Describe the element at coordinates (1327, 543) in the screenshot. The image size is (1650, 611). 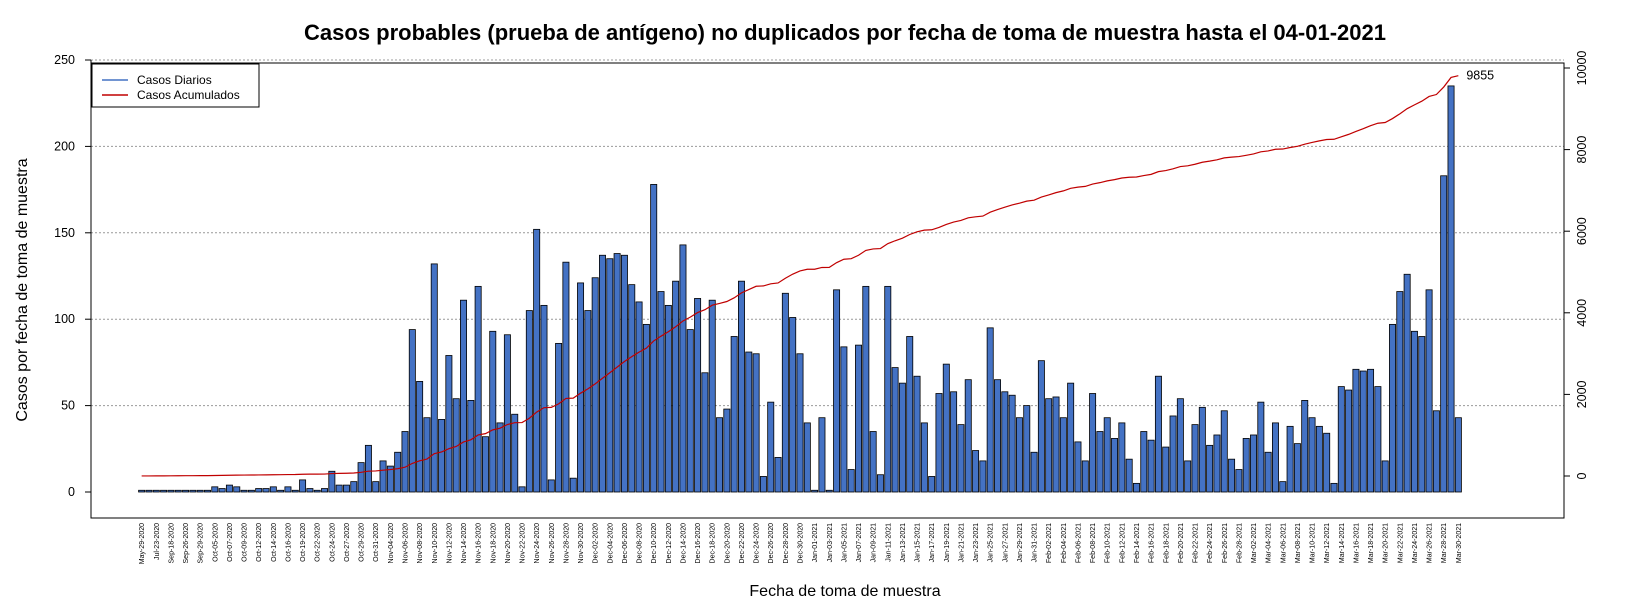
I see `x-tick-label: Mar-12-2021` at that location.